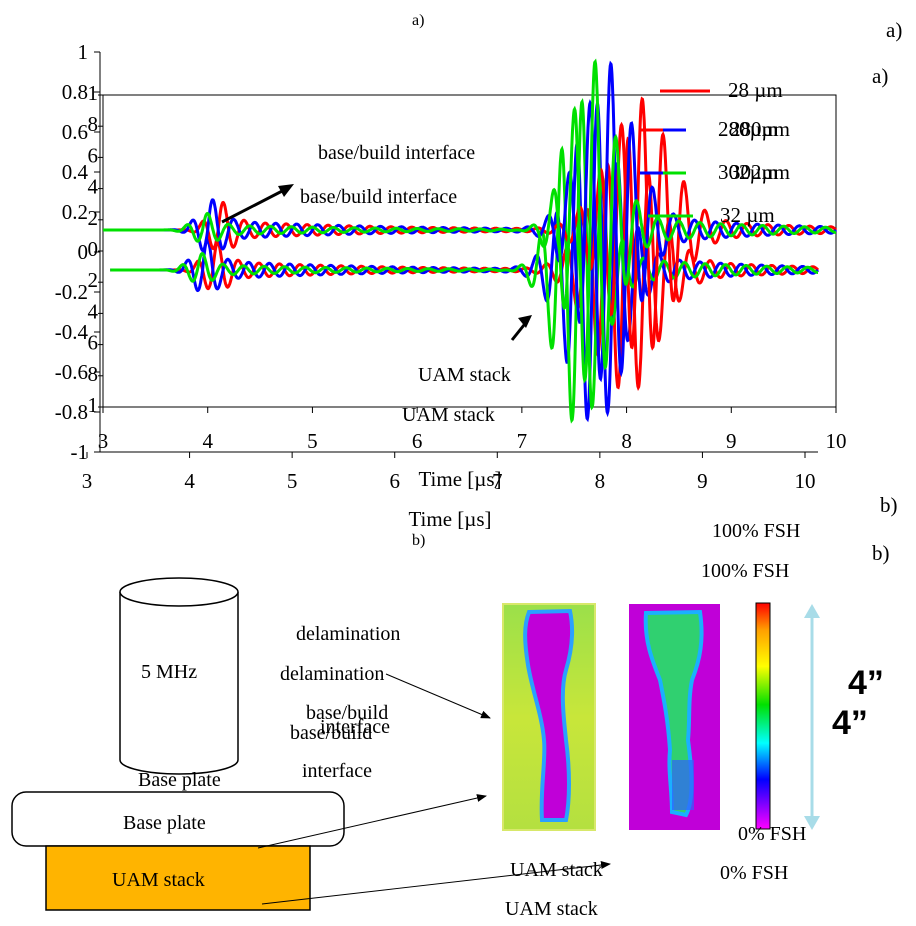  Describe the element at coordinates (549, 717) in the screenshot. I see `scan-image-interface` at that location.